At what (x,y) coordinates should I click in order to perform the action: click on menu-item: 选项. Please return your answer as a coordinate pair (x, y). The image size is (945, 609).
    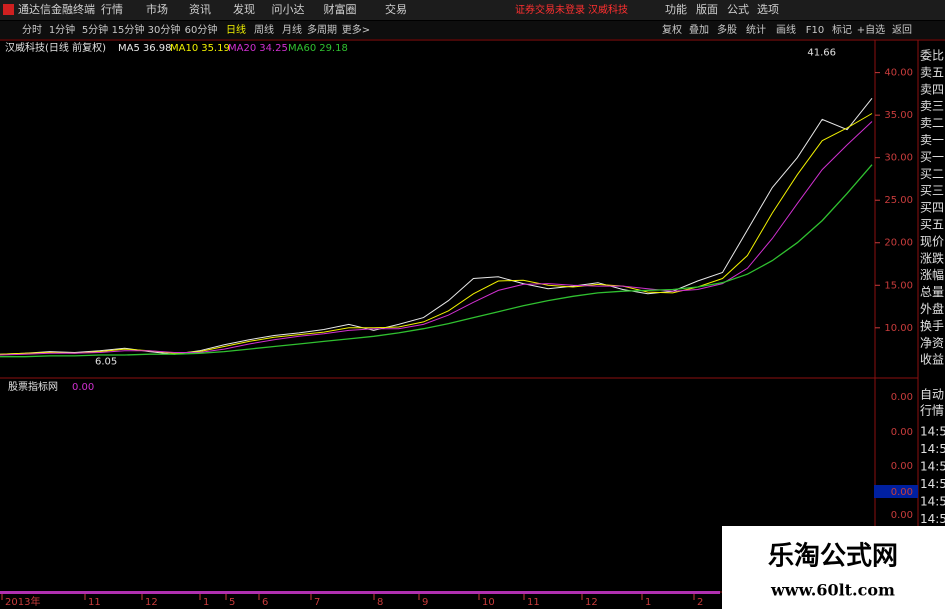
    Looking at the image, I should click on (768, 9).